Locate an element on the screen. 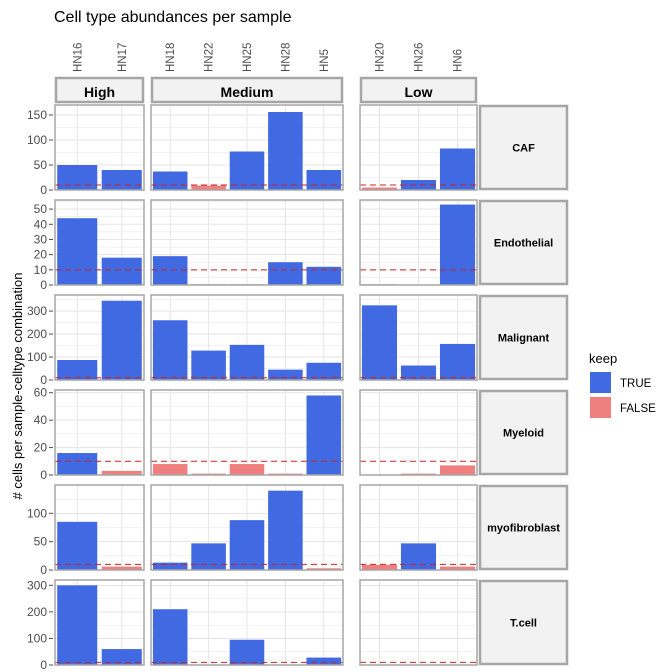 This screenshot has height=672, width=672. celltype-label: T.cell is located at coordinates (523, 624).